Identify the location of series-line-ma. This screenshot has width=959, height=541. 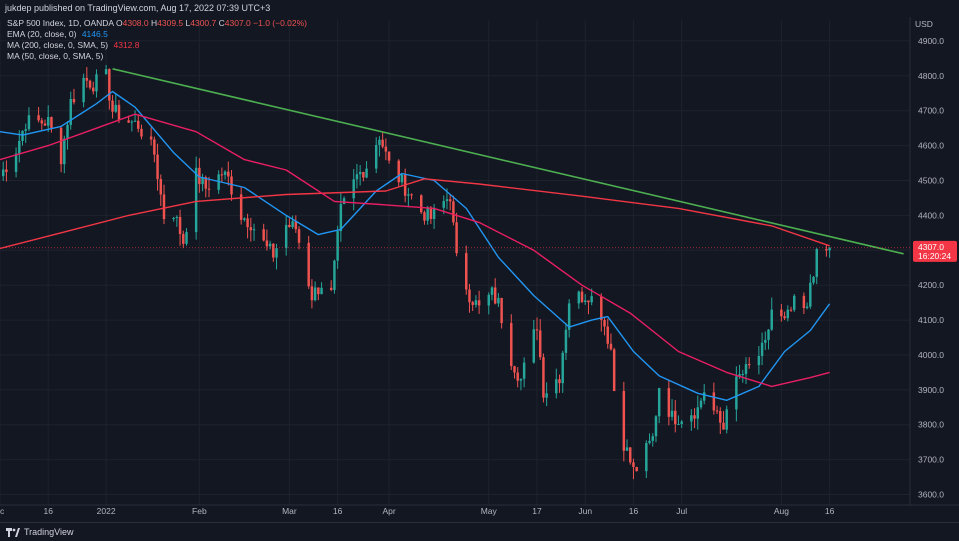
(415, 214).